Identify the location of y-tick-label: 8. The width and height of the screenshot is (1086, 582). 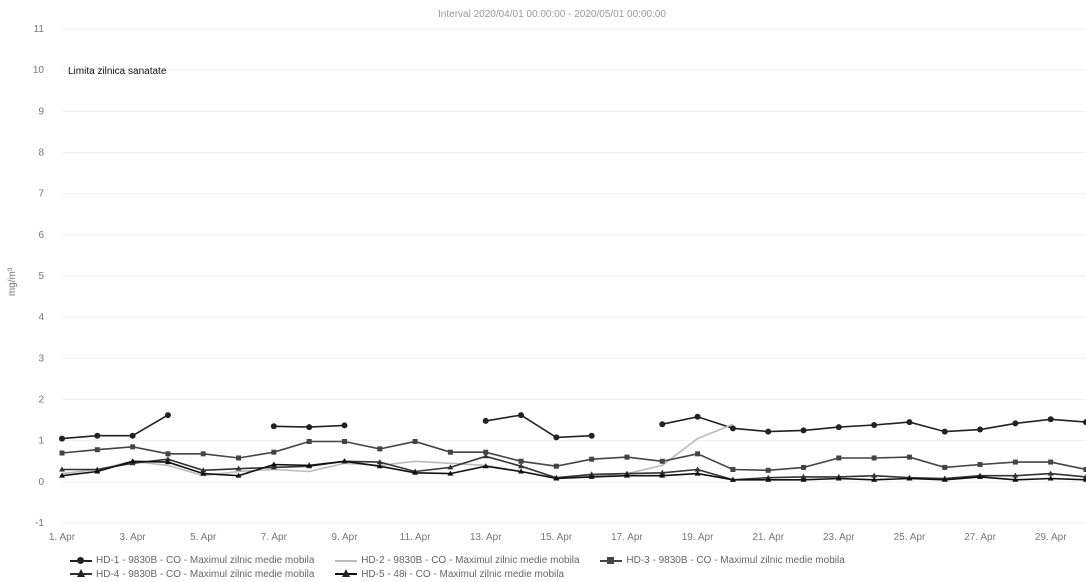
(41, 153).